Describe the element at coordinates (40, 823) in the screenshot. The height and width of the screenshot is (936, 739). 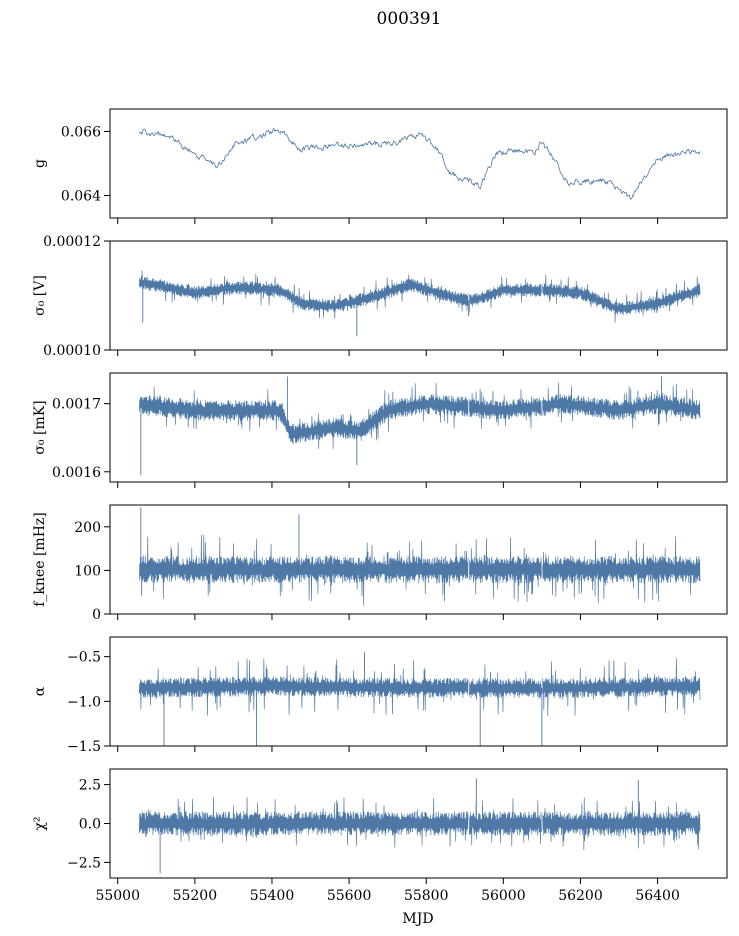
I see `y-axis-label: χ²` at that location.